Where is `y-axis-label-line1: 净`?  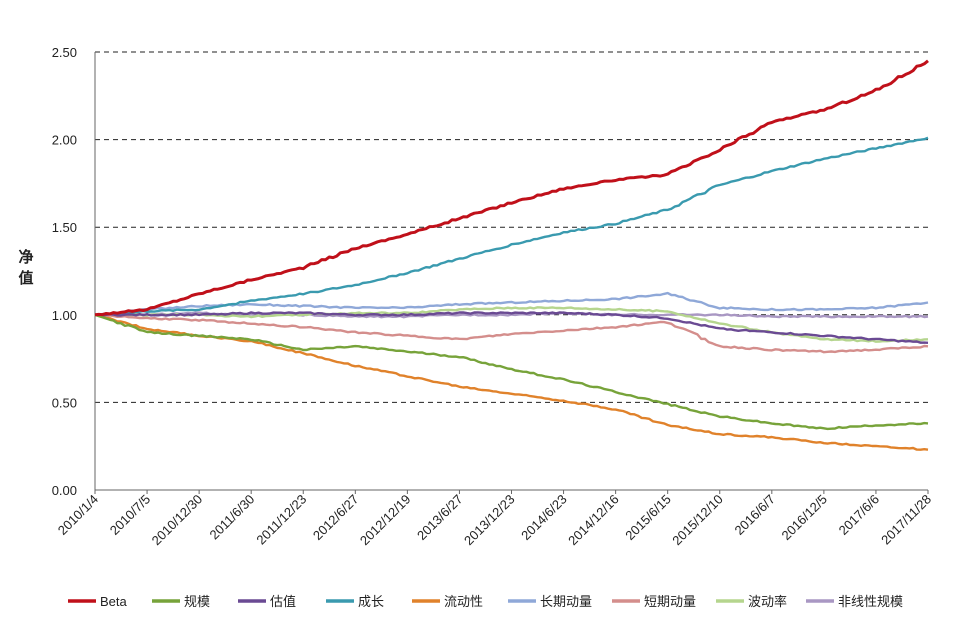 y-axis-label-line1: 净 is located at coordinates (25, 257).